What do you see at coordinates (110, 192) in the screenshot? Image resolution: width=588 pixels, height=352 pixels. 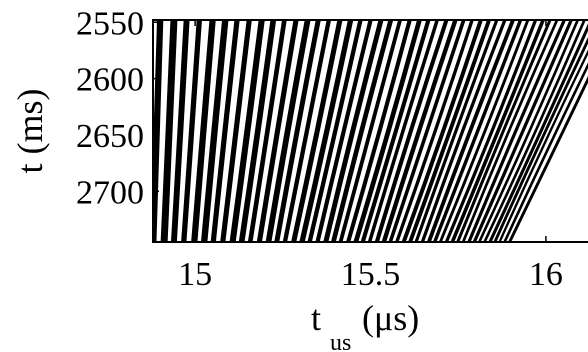 I see `y-tick-label: 2700` at bounding box center [110, 192].